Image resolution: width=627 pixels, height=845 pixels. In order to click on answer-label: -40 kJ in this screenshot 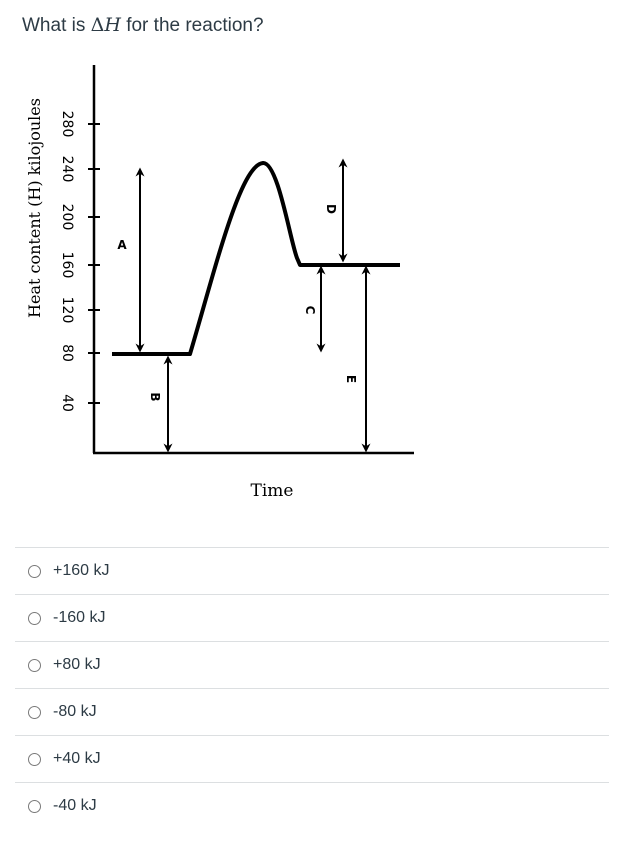, I will do `click(75, 805)`.